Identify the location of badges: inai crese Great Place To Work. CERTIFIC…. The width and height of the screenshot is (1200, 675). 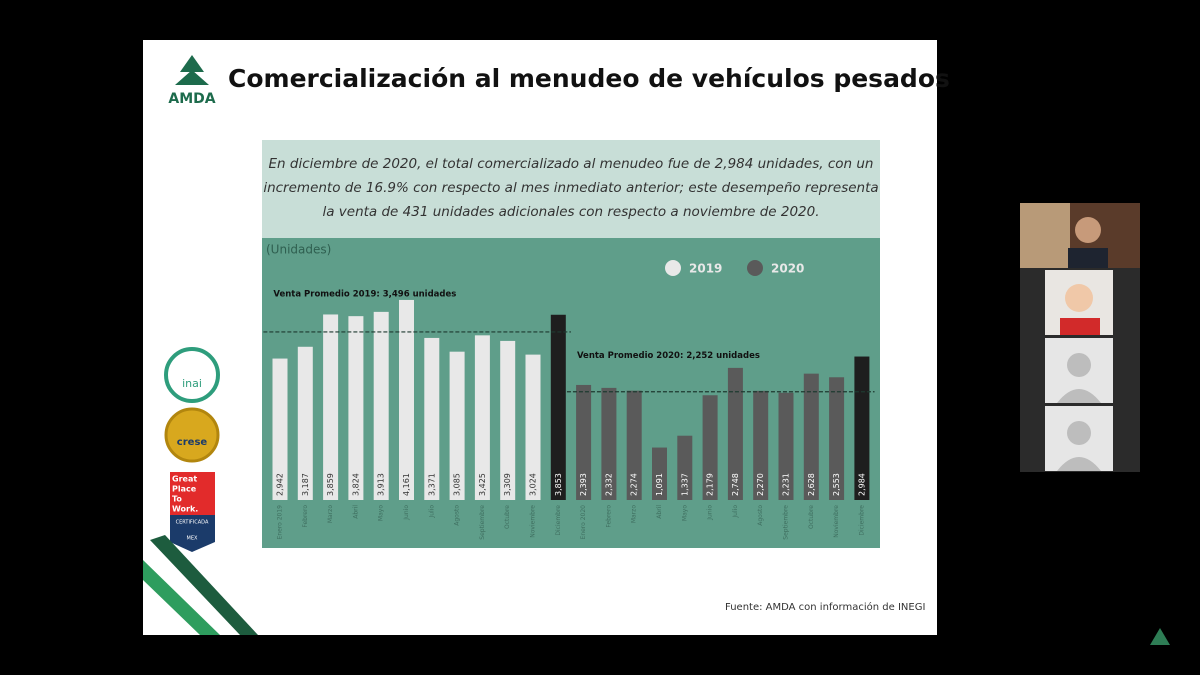
(192, 449).